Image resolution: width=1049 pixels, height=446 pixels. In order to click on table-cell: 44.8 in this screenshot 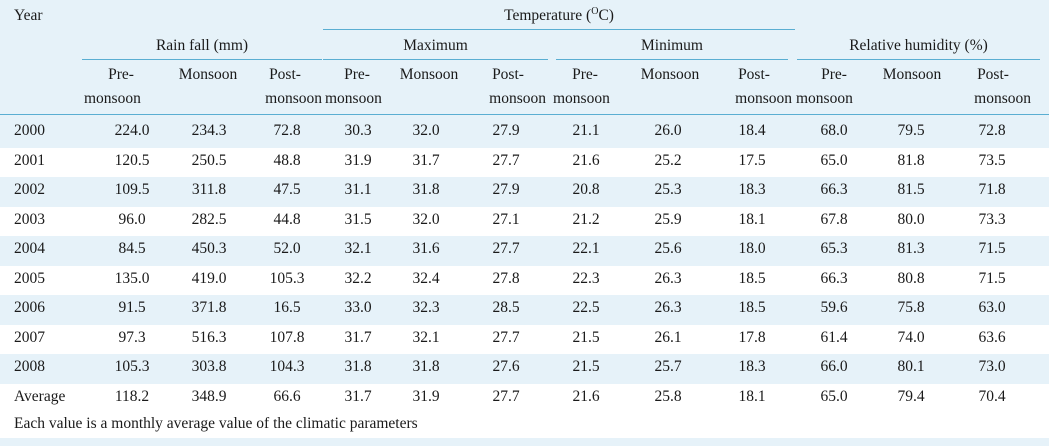, I will do `click(287, 219)`.